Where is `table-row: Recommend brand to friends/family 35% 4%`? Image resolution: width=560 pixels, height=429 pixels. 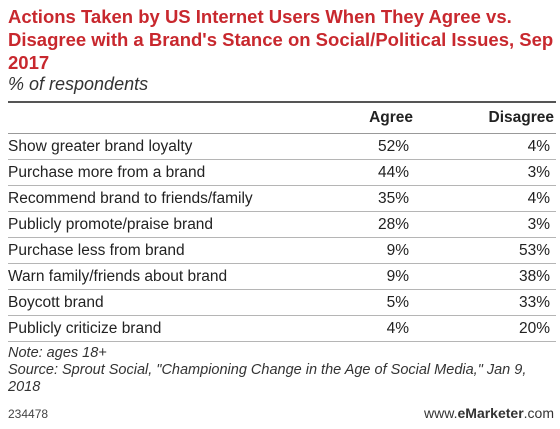
table-row: Recommend brand to friends/family 35% 4% is located at coordinates (282, 199).